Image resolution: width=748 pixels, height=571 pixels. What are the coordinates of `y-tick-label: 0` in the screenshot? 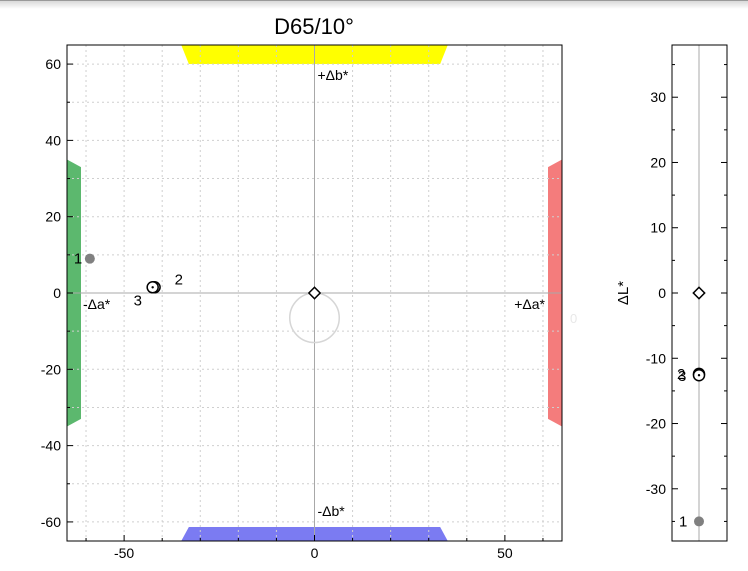 It's located at (57, 293).